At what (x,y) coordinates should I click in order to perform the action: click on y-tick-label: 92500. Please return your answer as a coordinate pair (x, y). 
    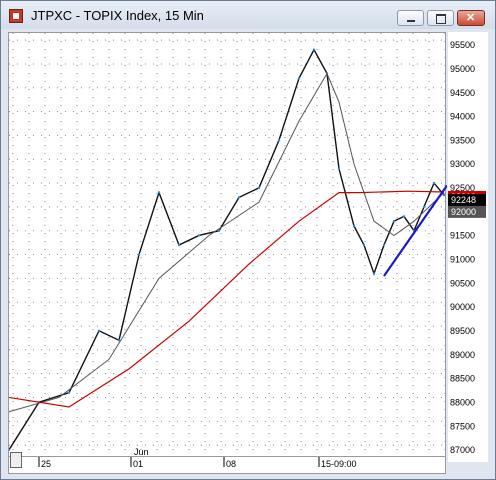
    Looking at the image, I should click on (462, 188).